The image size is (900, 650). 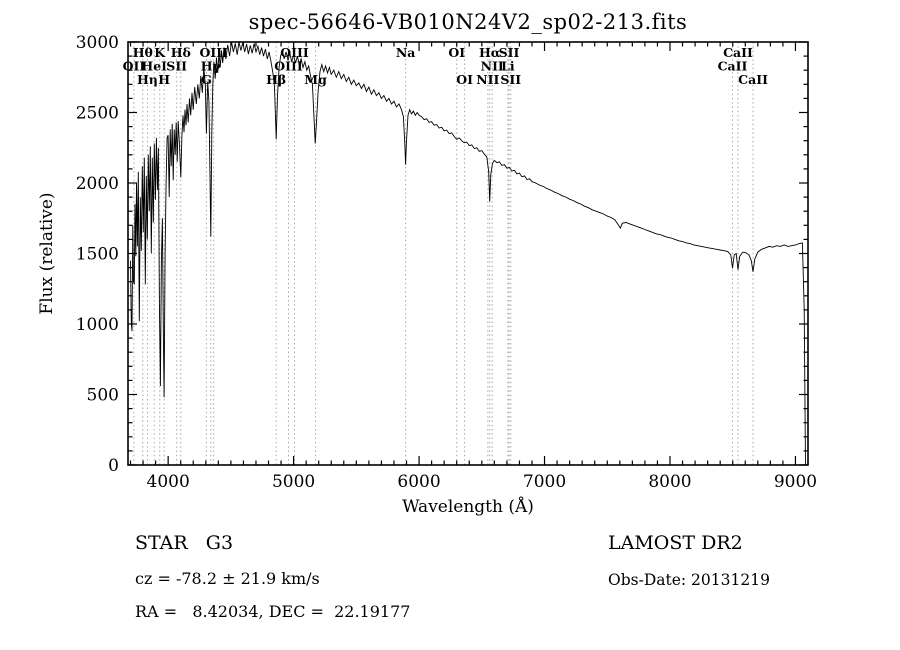 I want to click on y-tick-label: 0, so click(x=113, y=466).